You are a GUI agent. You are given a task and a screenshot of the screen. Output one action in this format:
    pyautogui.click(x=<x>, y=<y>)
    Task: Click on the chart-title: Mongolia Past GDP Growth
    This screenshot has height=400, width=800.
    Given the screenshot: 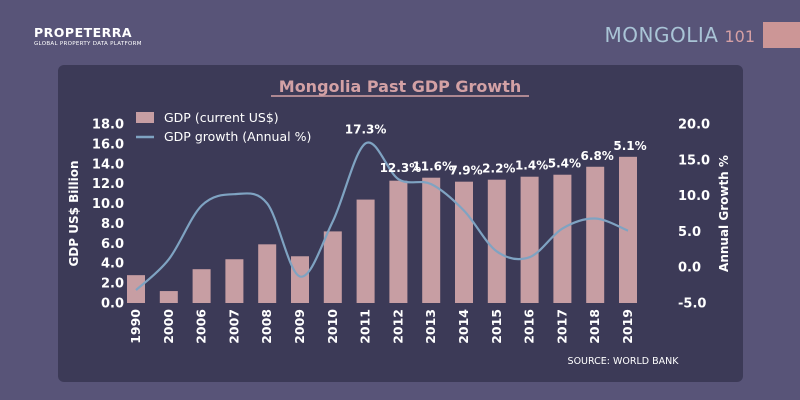 What is the action you would take?
    pyautogui.click(x=400, y=86)
    